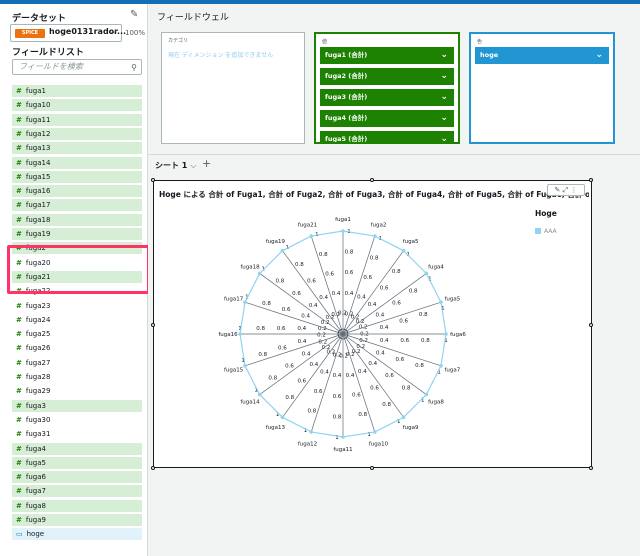 The width and height of the screenshot is (640, 556). What do you see at coordinates (77, 133) in the screenshot?
I see `field-item-fuga12: # fuga12` at bounding box center [77, 133].